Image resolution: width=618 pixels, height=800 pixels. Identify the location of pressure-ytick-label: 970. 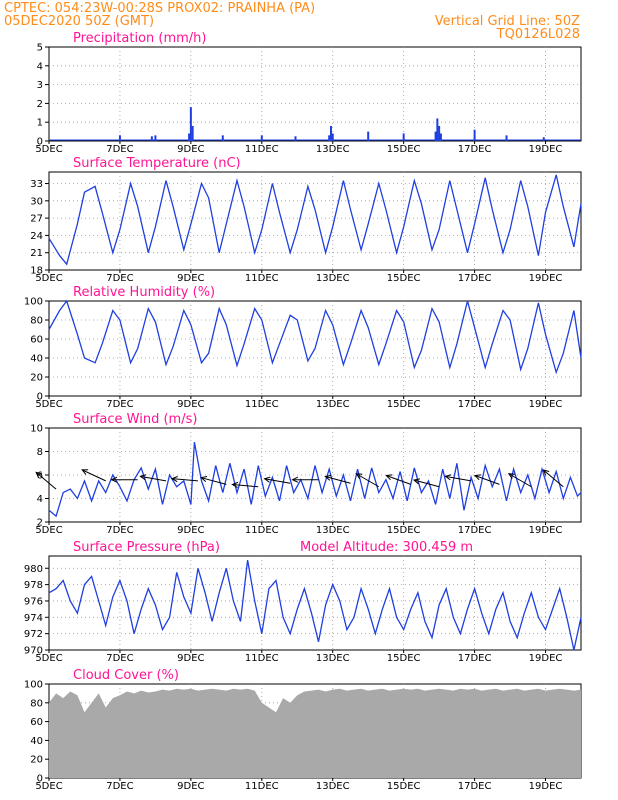
(33, 651).